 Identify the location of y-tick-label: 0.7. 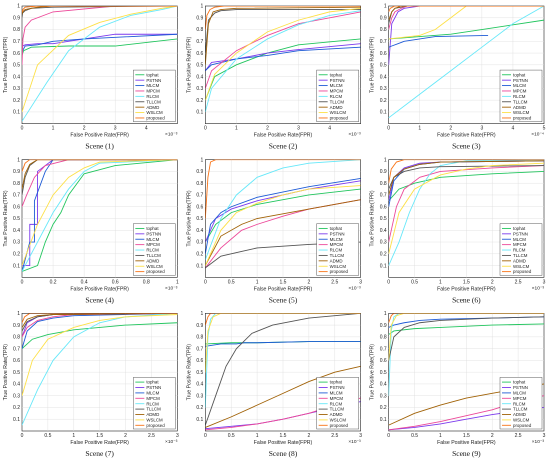
(383, 196).